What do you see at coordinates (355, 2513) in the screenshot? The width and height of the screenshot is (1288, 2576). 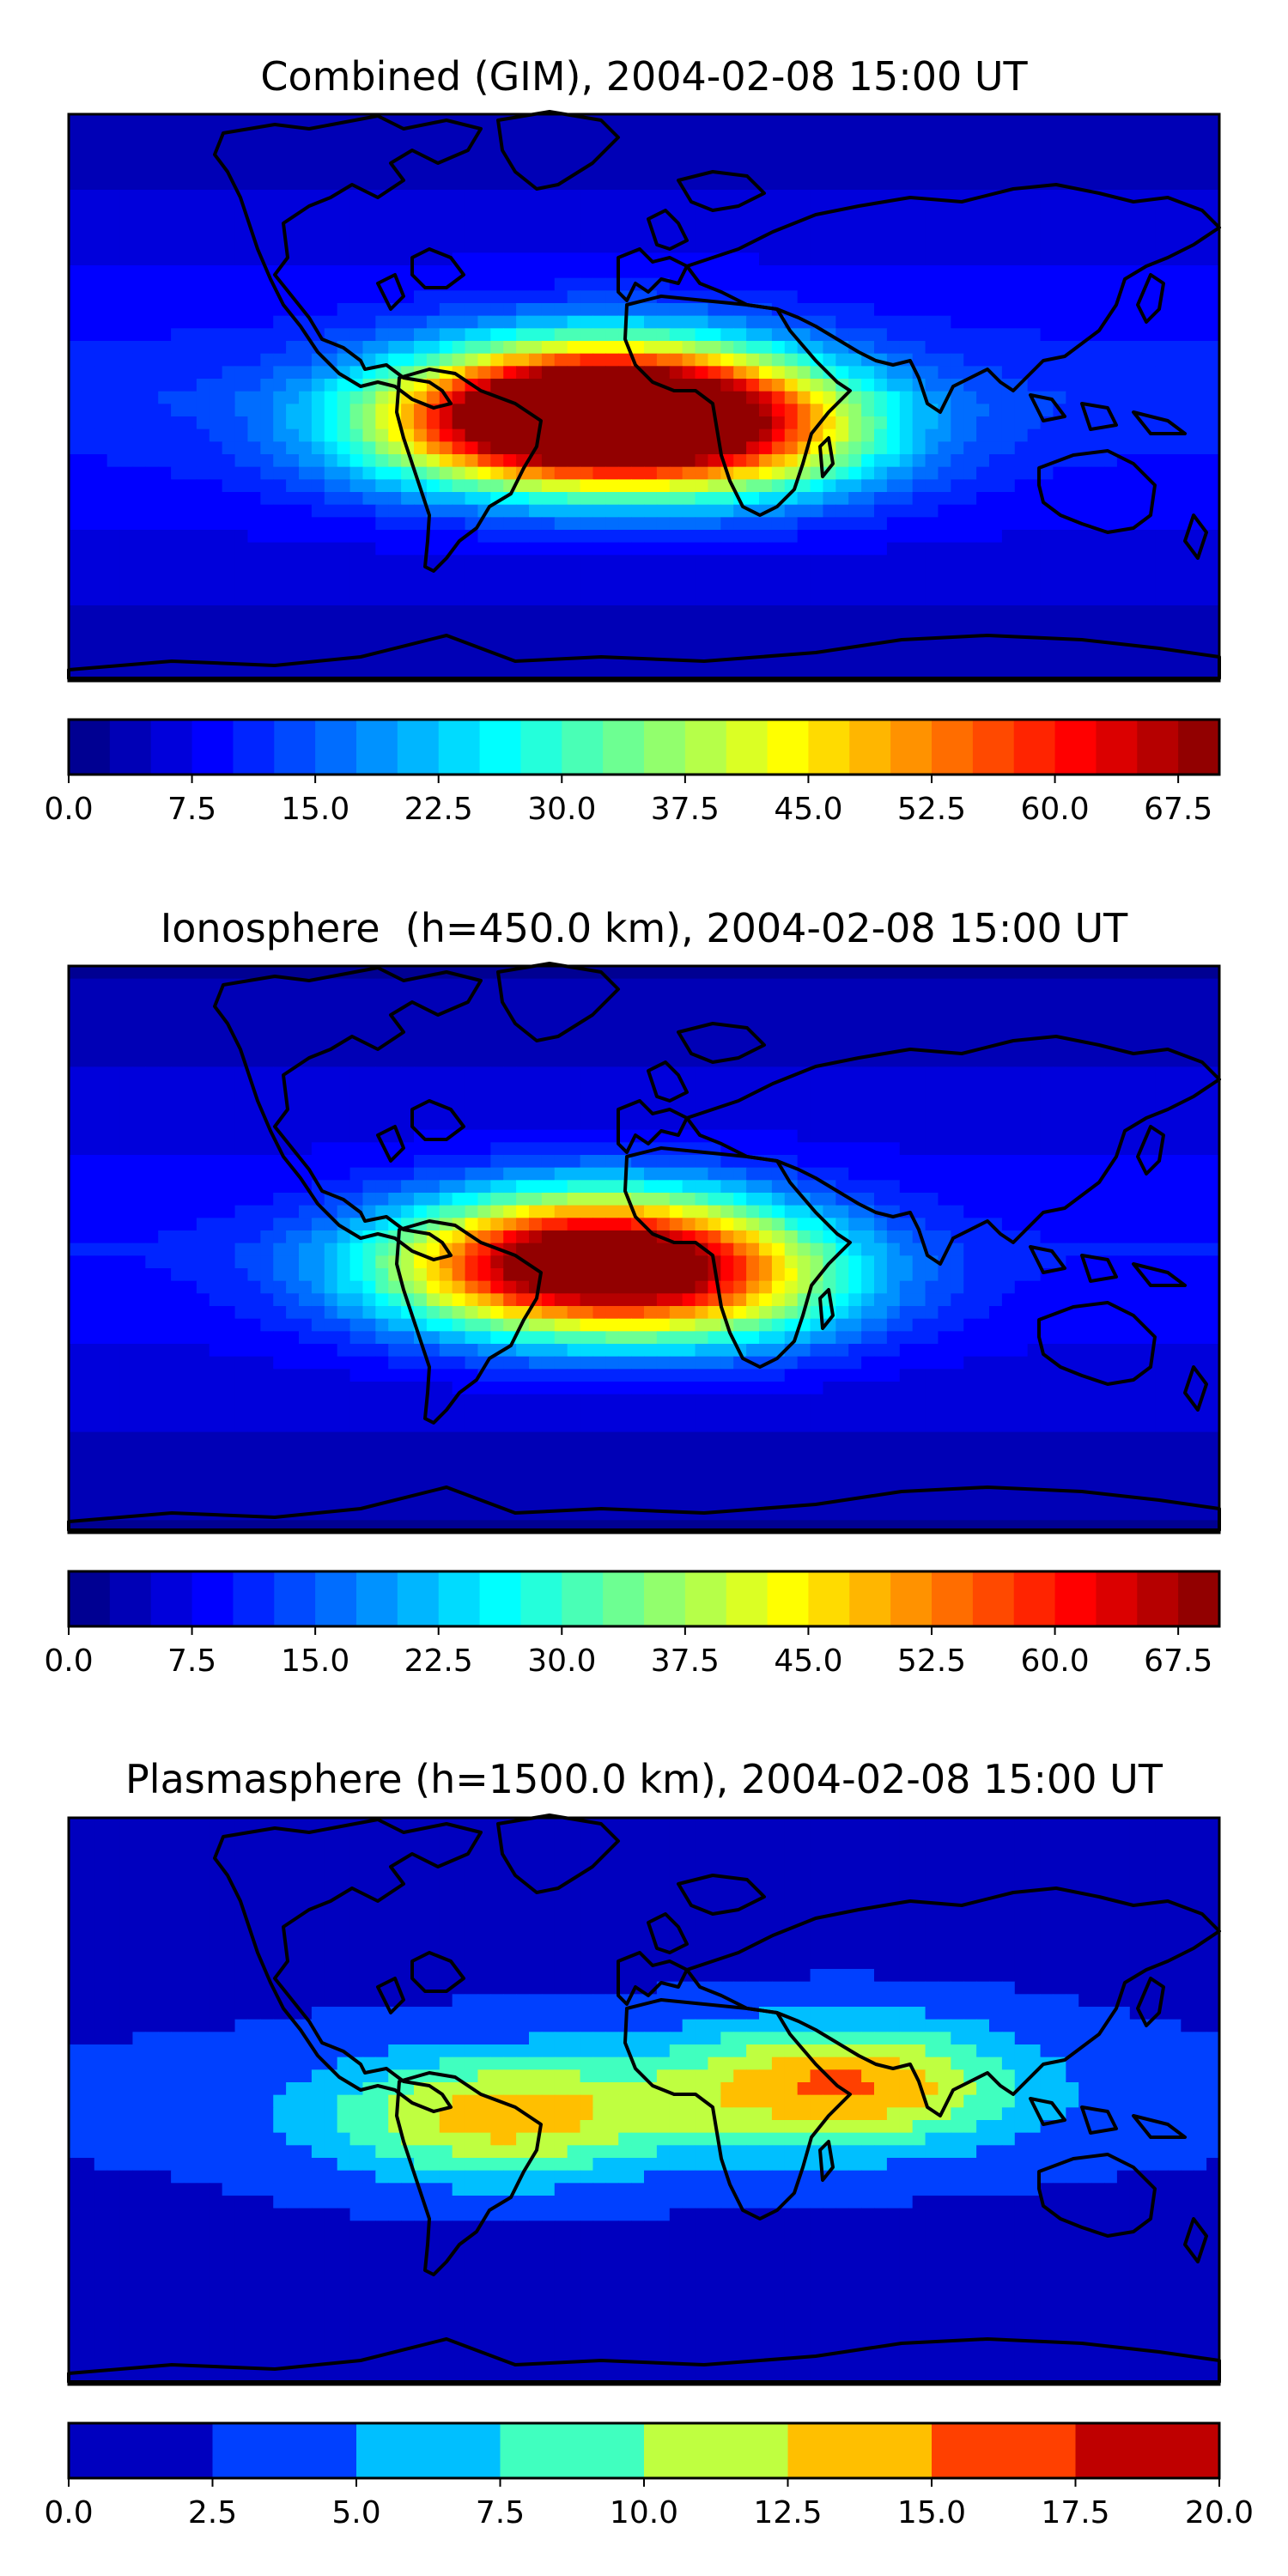 I see `colorbar-tick-label: 5.0` at bounding box center [355, 2513].